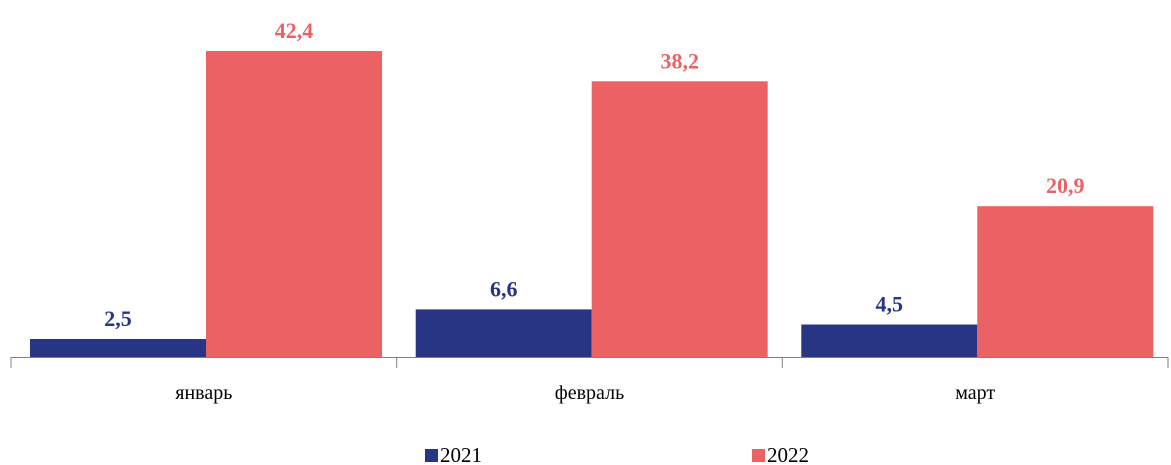  Describe the element at coordinates (203, 393) in the screenshot. I see `category-label-1: январь` at that location.